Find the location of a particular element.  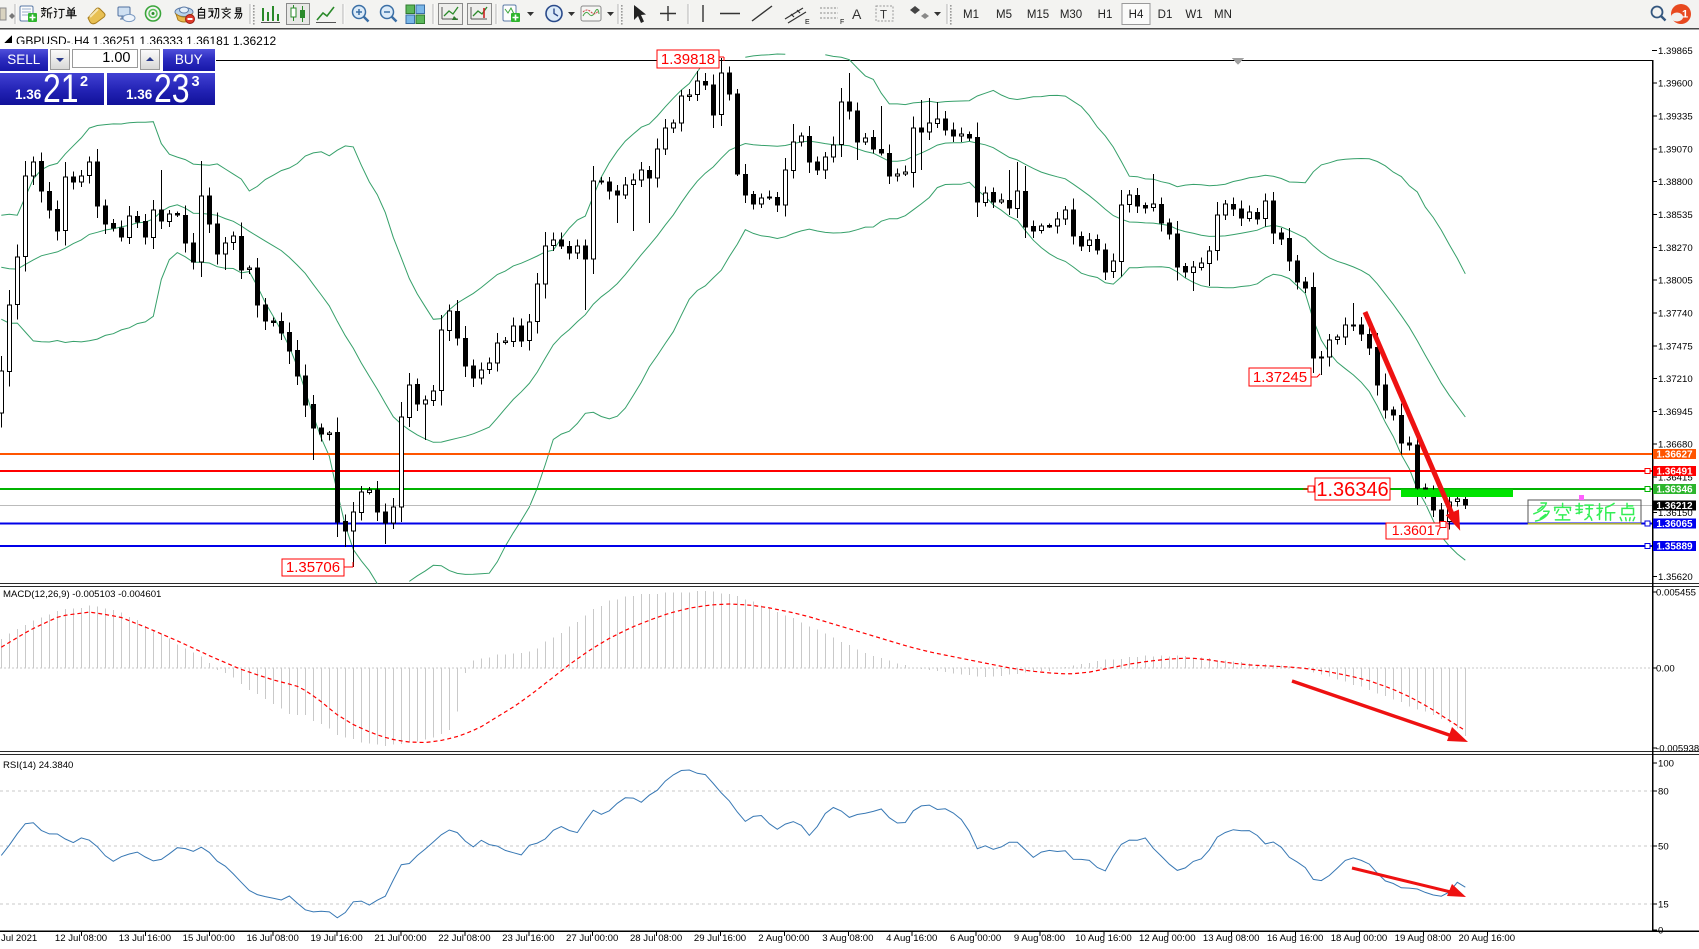

svg-text: 1.38270 is located at coordinates (1675, 248).